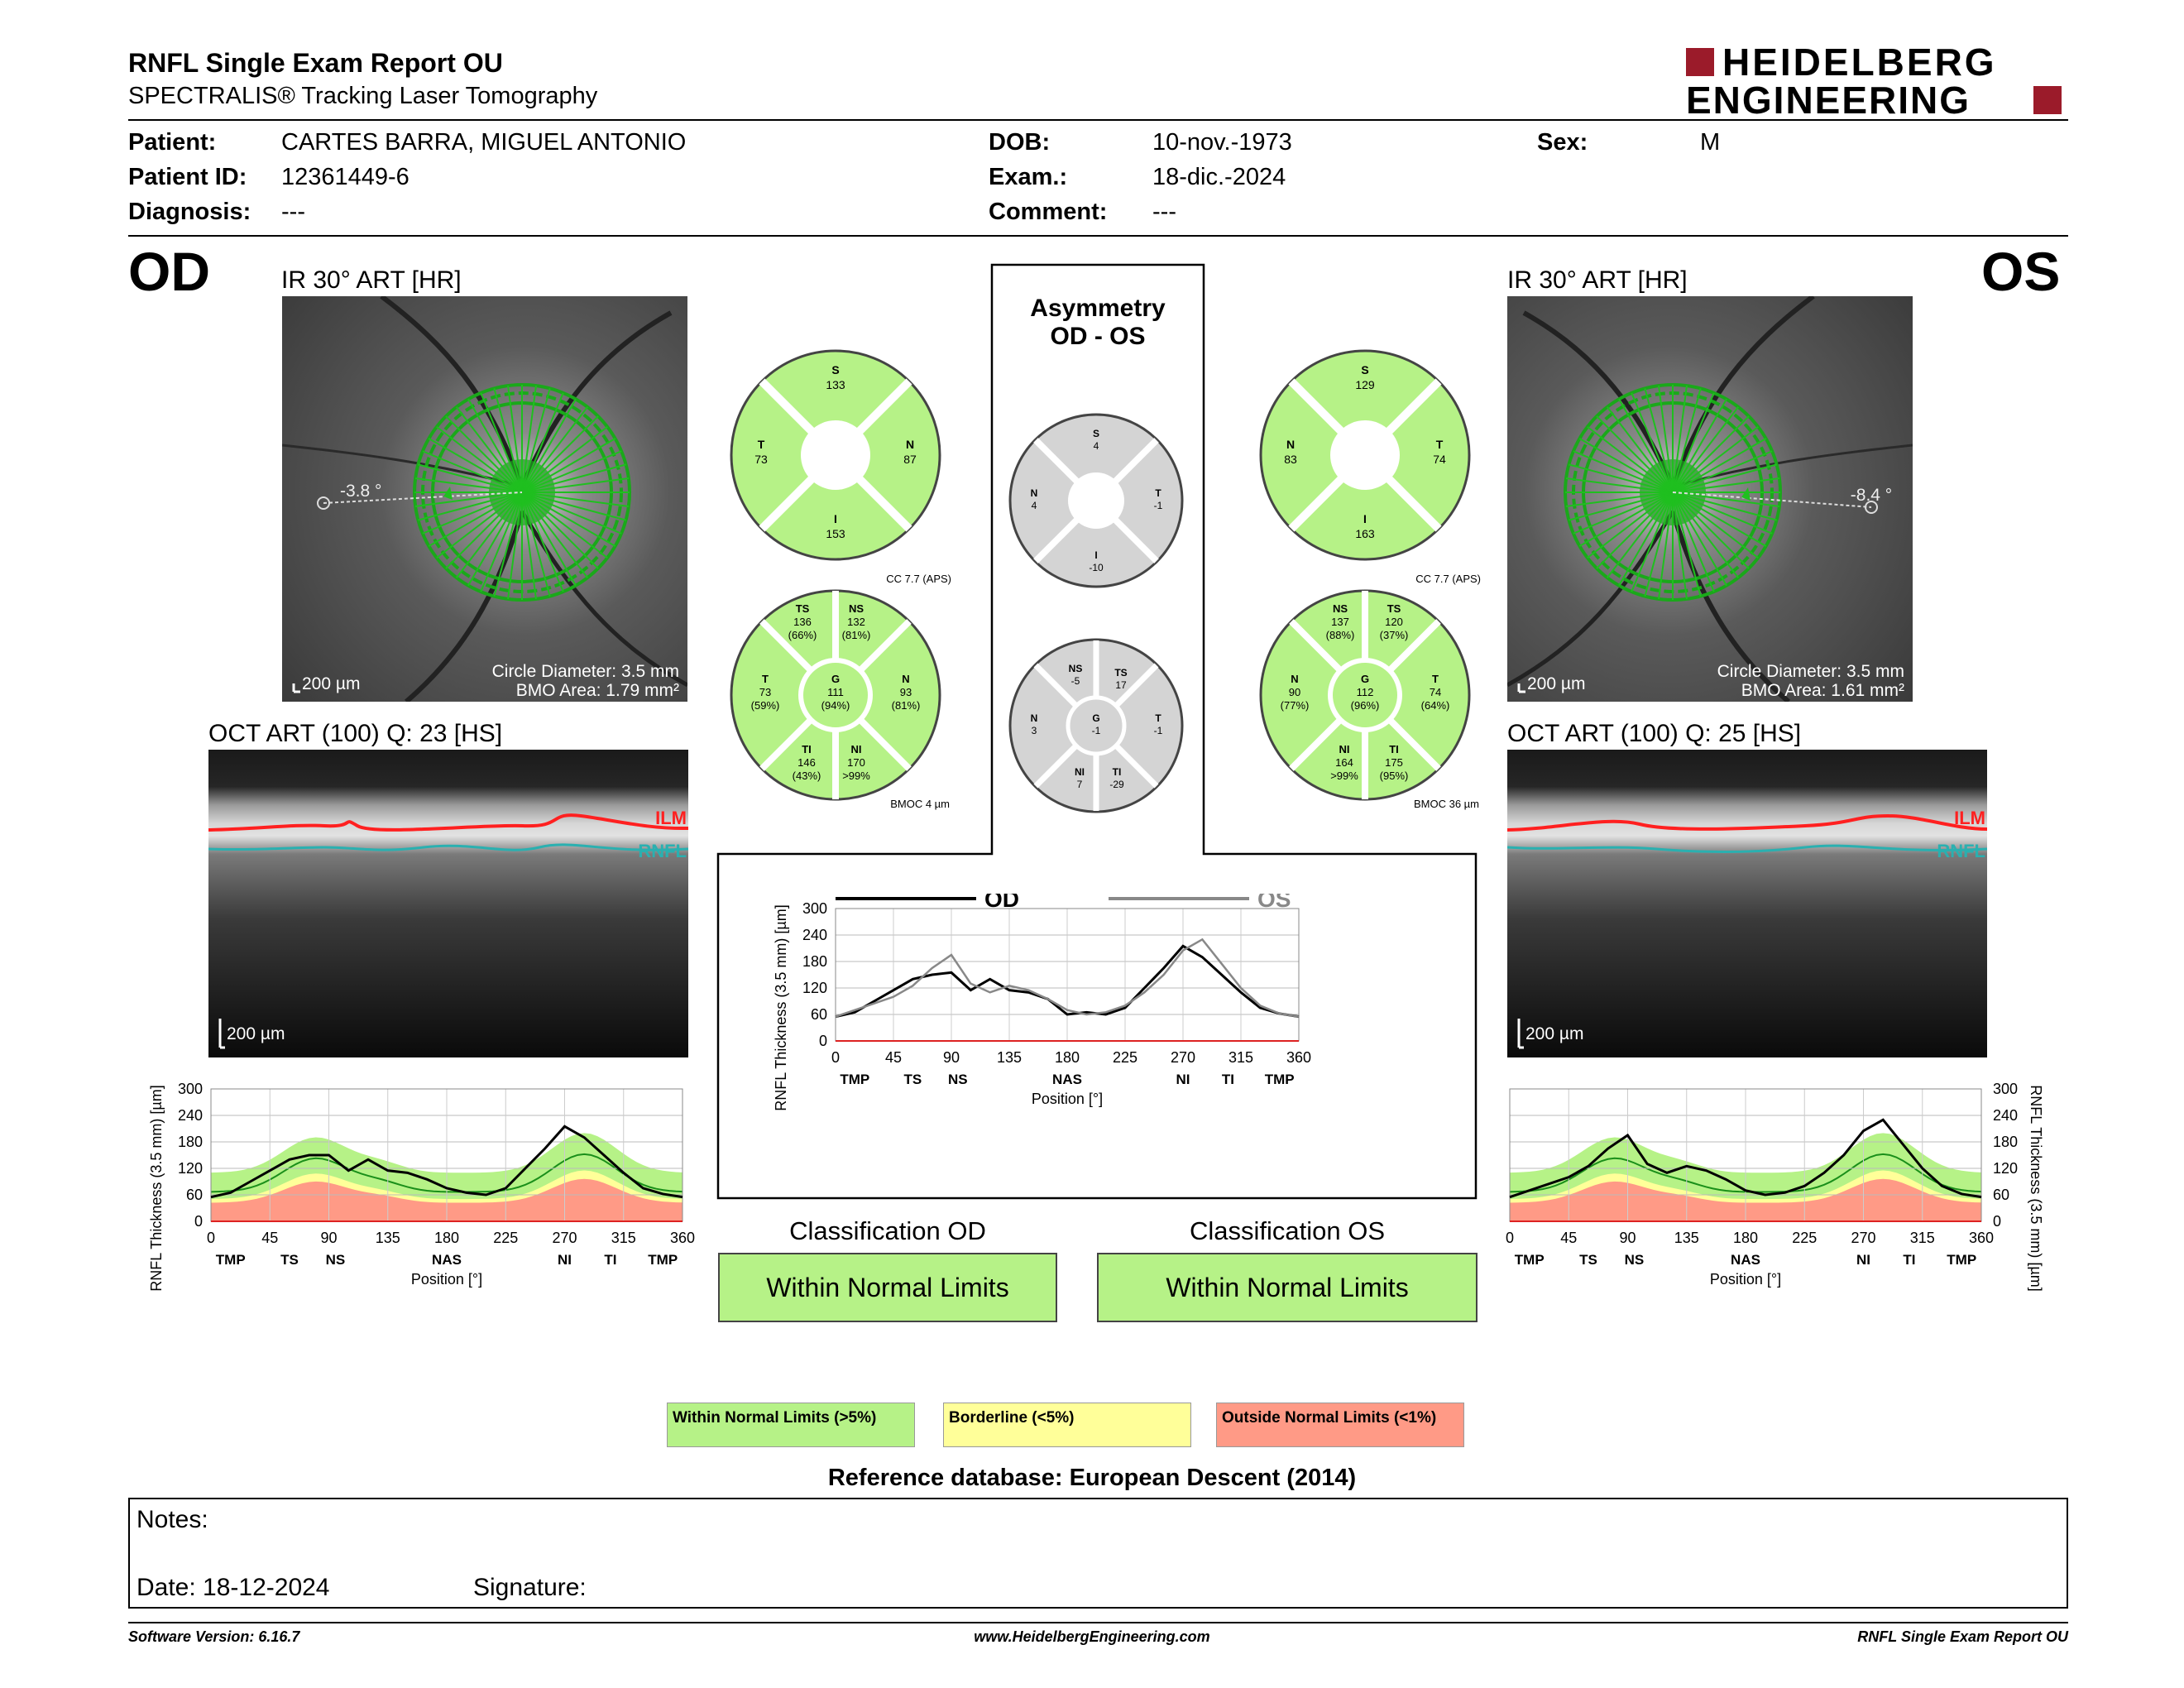  Describe the element at coordinates (1048, 212) in the screenshot. I see `comment-label: Comment:` at that location.